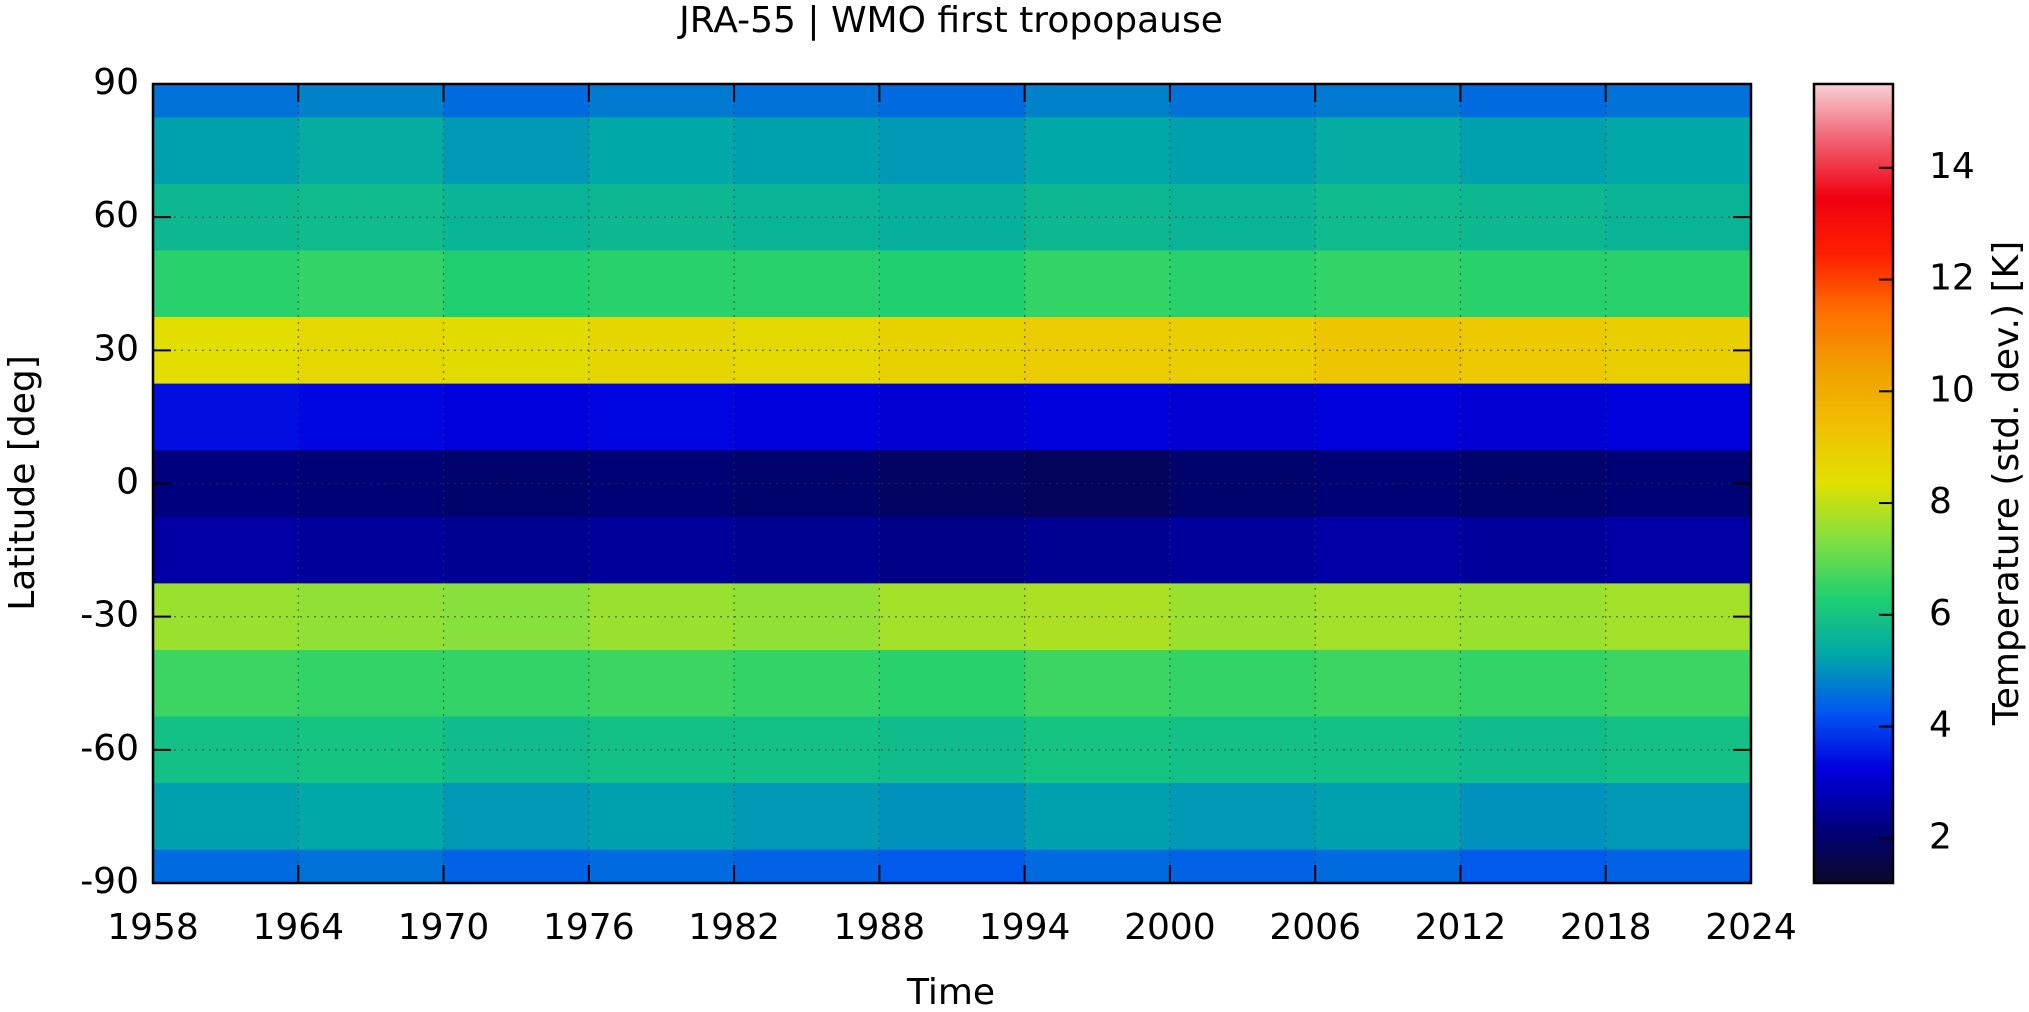 This screenshot has width=2029, height=1012. I want to click on y-tick-label: 60, so click(116, 215).